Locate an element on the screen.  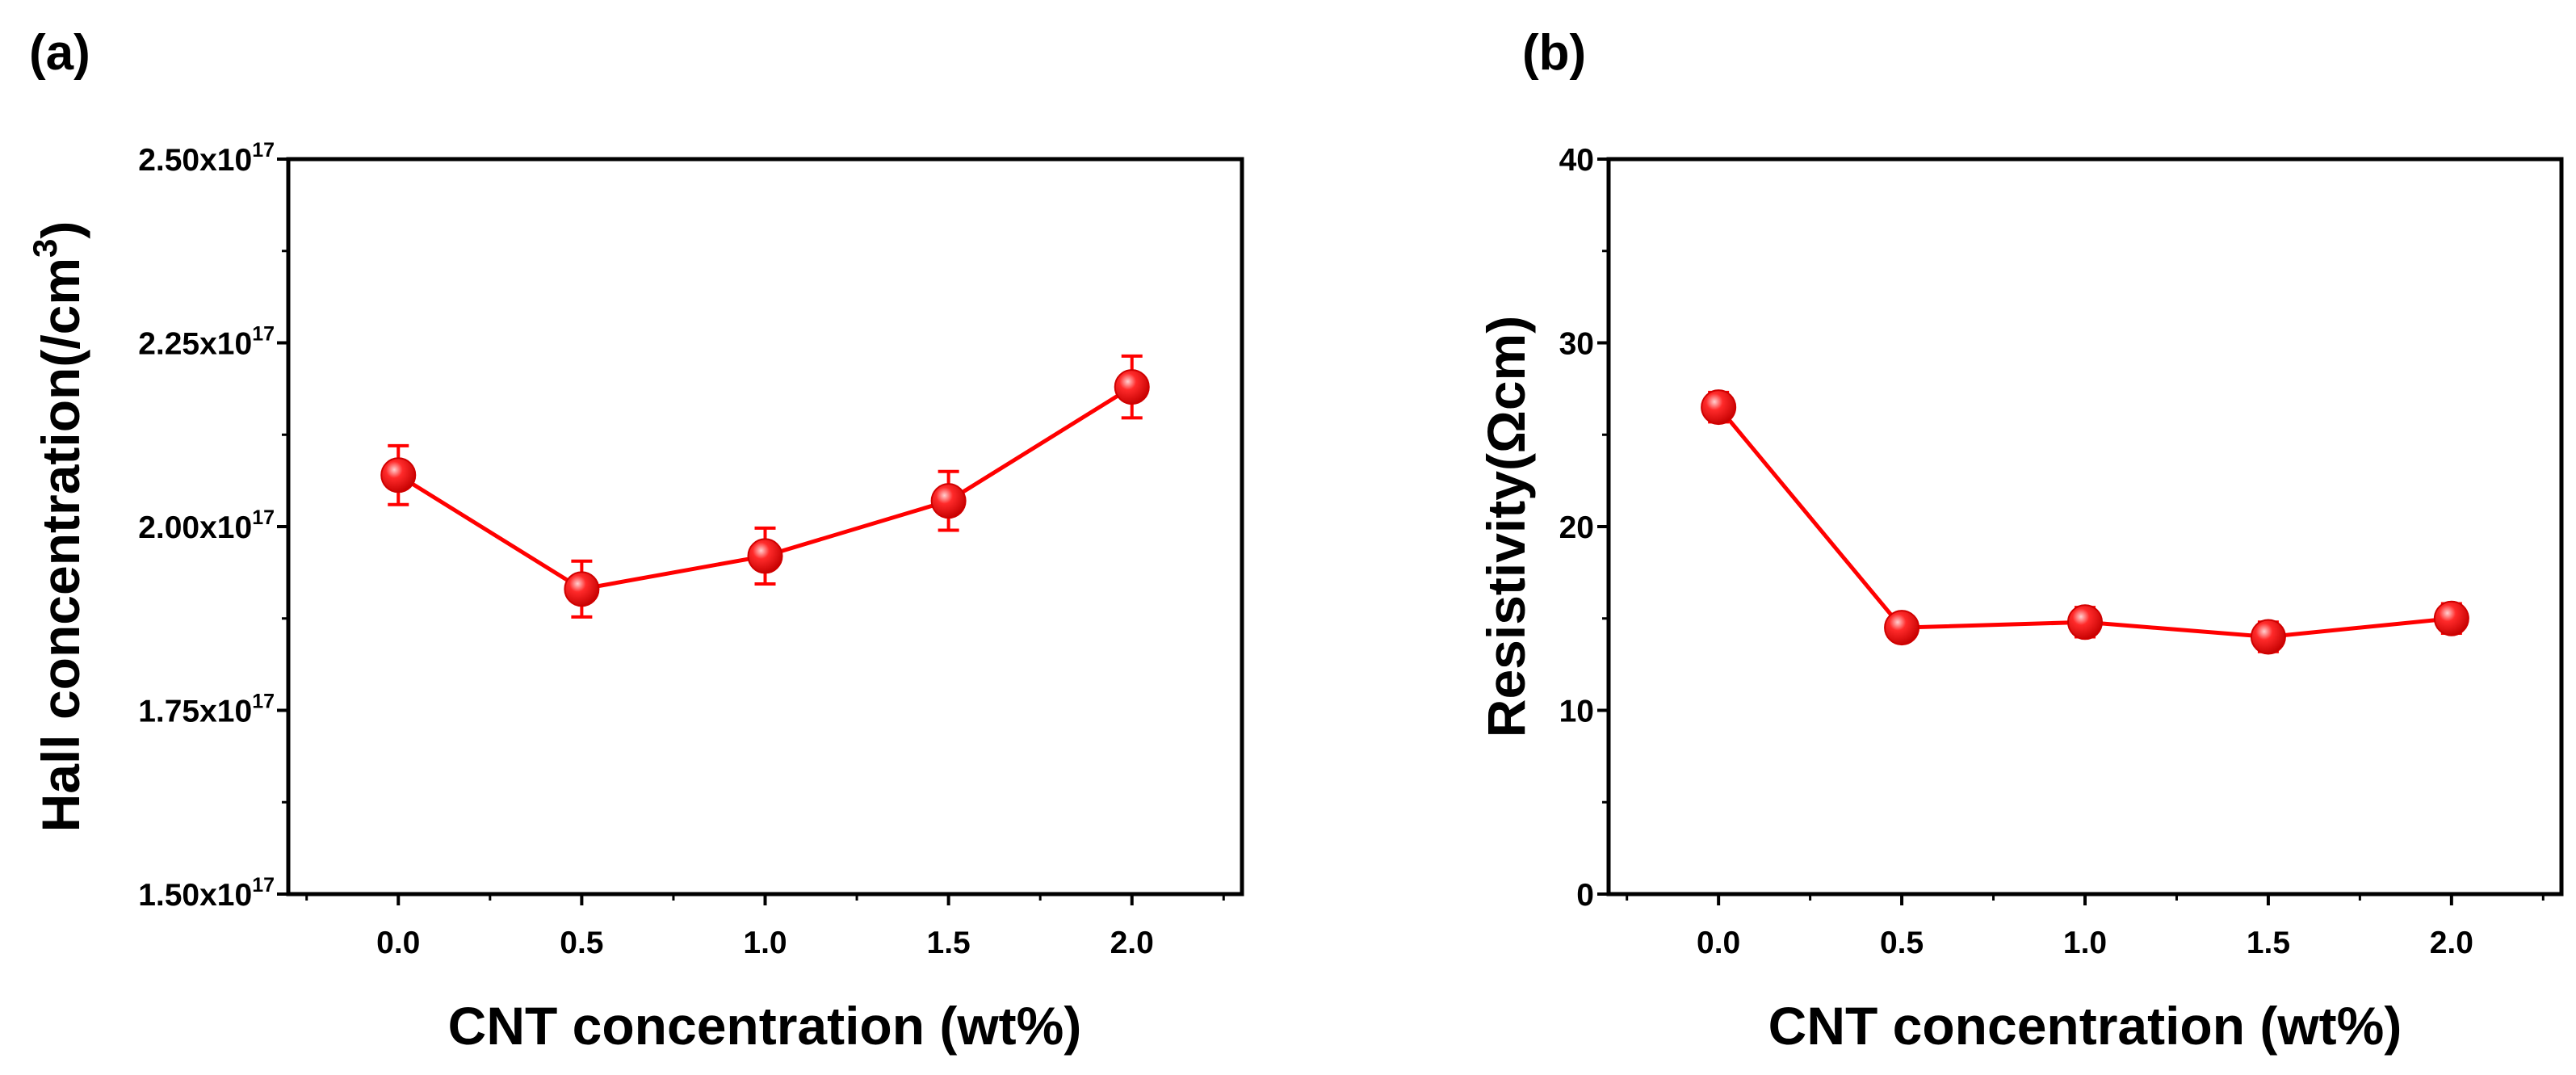
y-axis-title: Hall concentration(/cm3) is located at coordinates (58, 527).